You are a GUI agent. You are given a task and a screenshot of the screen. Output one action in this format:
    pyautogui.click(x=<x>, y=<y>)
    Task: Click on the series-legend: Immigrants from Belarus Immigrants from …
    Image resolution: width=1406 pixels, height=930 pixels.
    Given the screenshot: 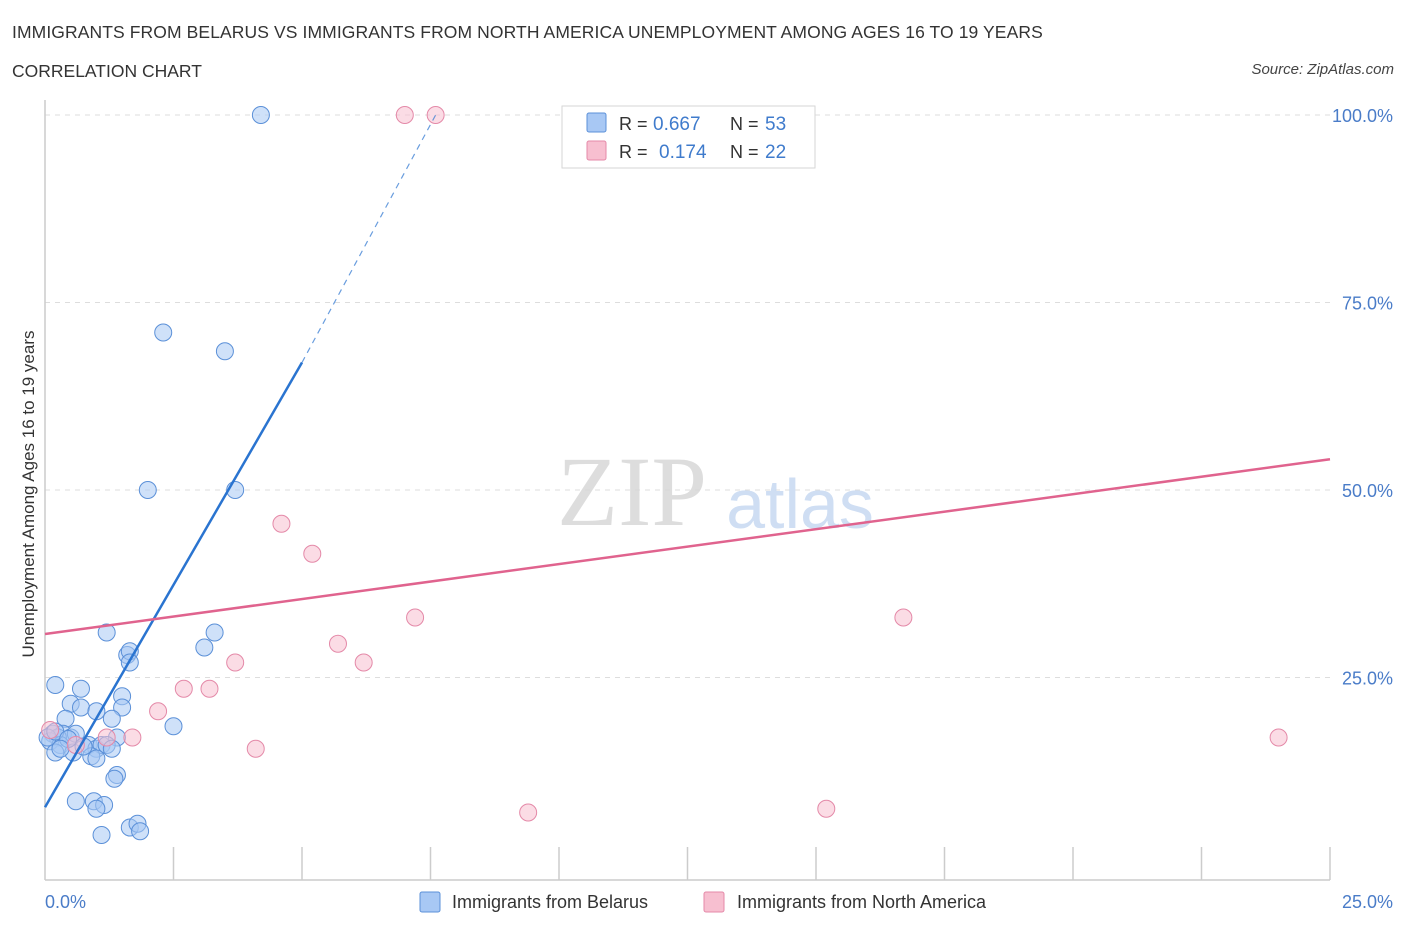 What is the action you would take?
    pyautogui.click(x=703, y=902)
    